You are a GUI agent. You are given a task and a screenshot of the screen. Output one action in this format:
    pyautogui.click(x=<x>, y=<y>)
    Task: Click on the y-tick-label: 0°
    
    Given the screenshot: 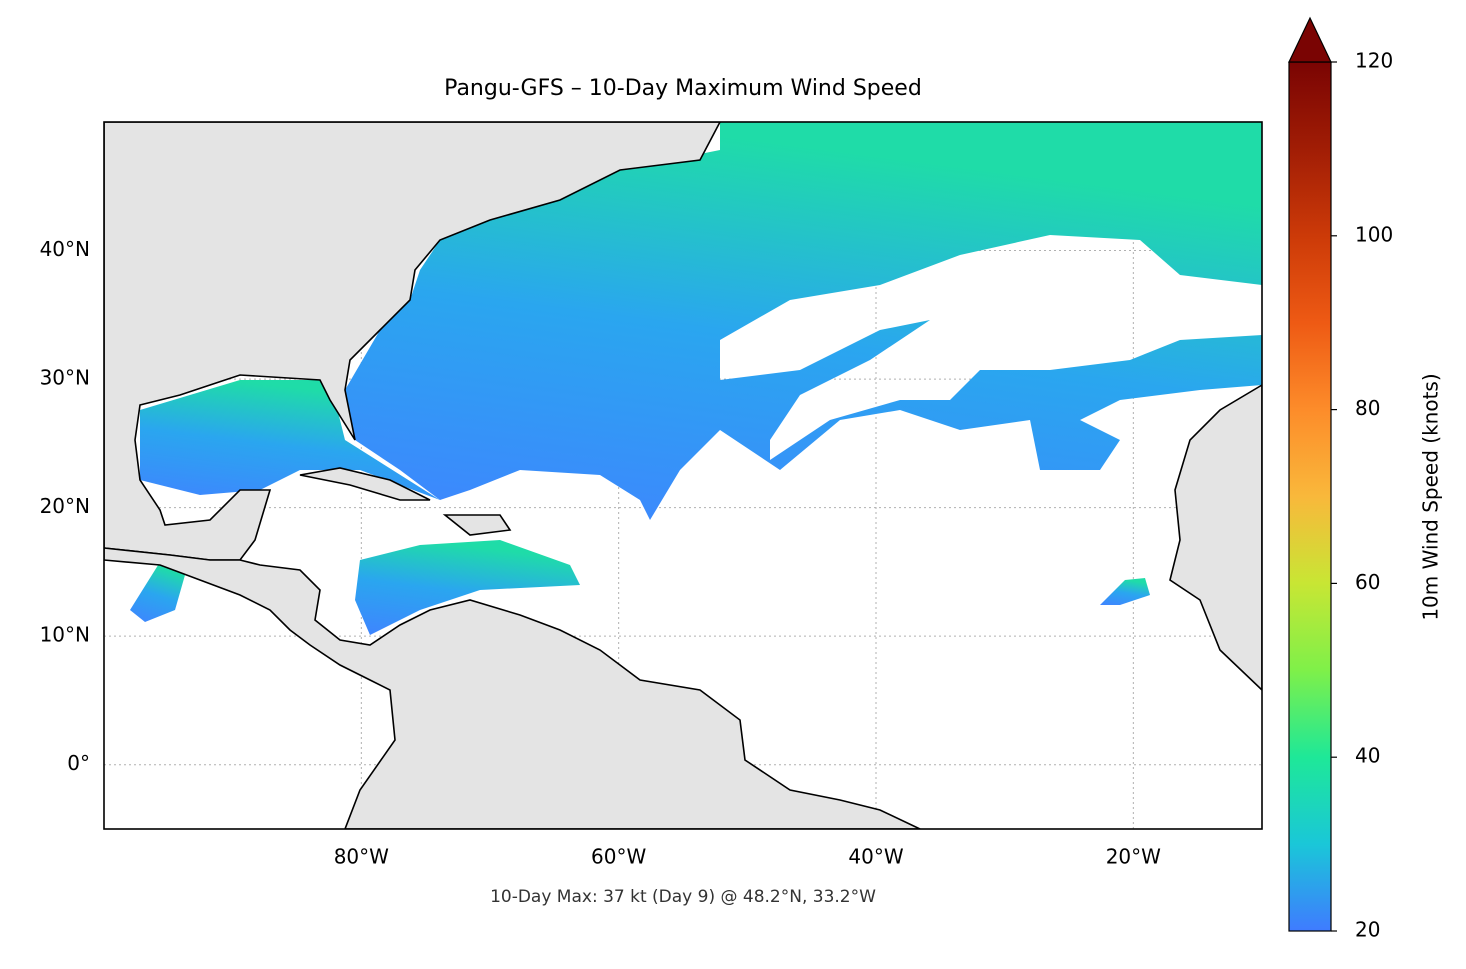 What is the action you would take?
    pyautogui.click(x=78, y=763)
    